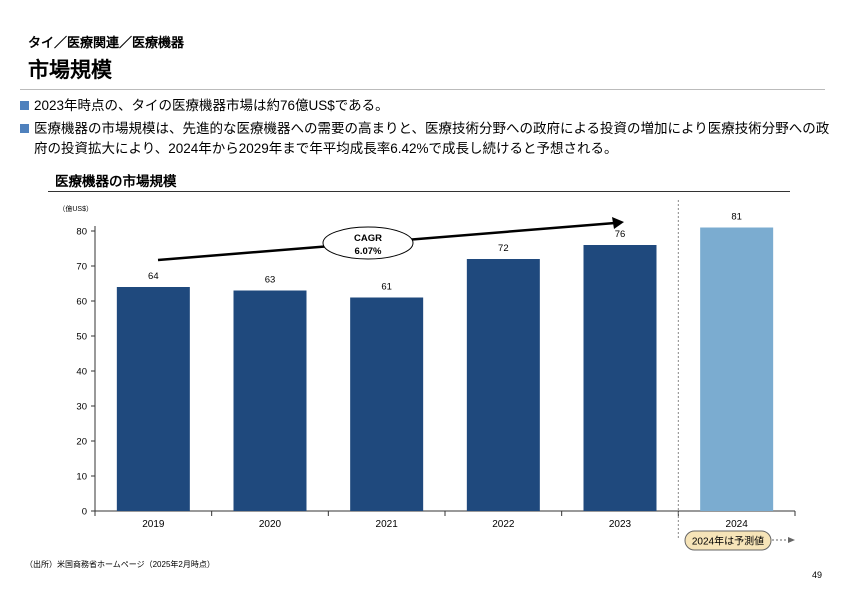 The image size is (842, 595). Describe the element at coordinates (153, 524) in the screenshot. I see `x-tick-label-2019: 2019` at that location.